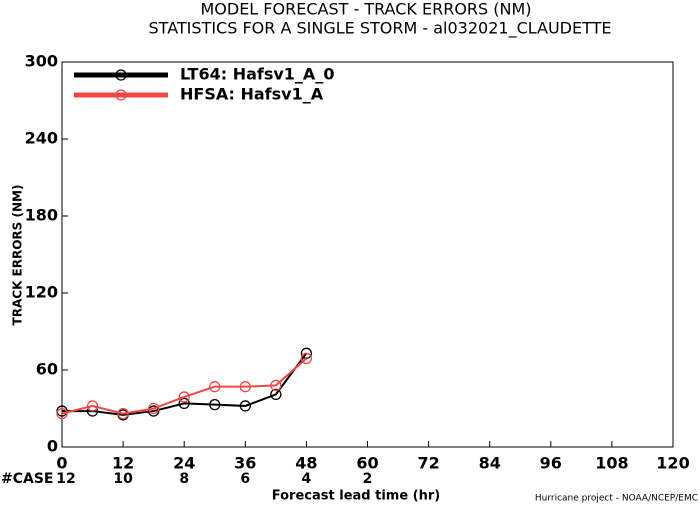 The image size is (700, 506). Describe the element at coordinates (47, 369) in the screenshot. I see `y-tick-label: 60` at that location.